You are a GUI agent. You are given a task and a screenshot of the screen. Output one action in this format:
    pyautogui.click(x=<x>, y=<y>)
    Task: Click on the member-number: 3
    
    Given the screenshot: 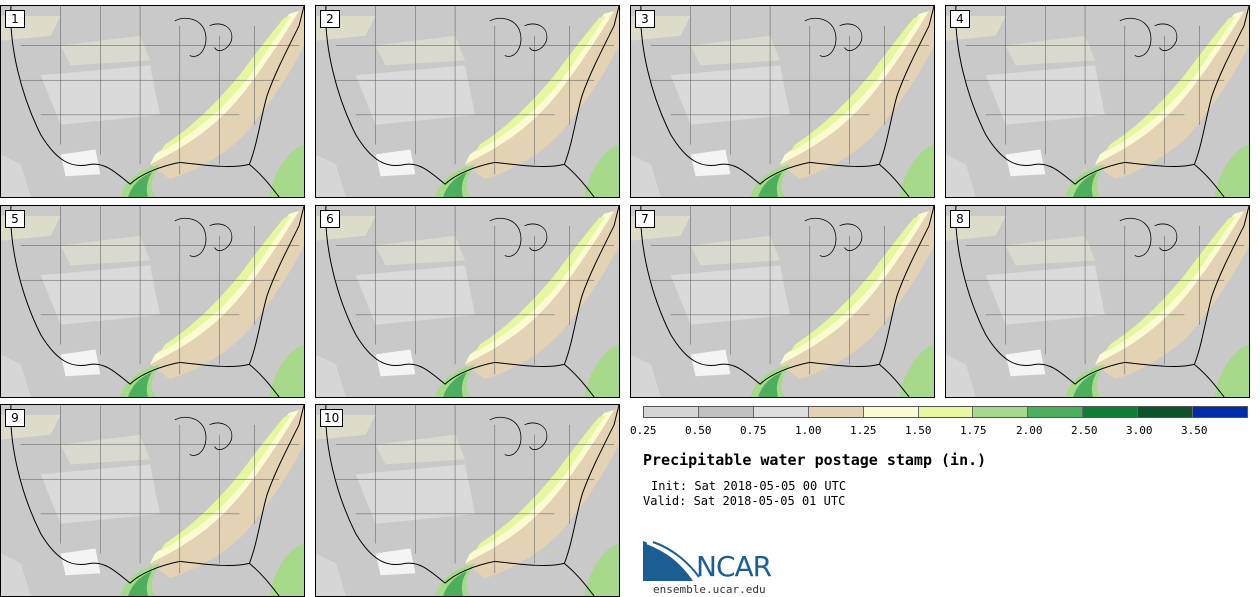 What is the action you would take?
    pyautogui.click(x=645, y=19)
    